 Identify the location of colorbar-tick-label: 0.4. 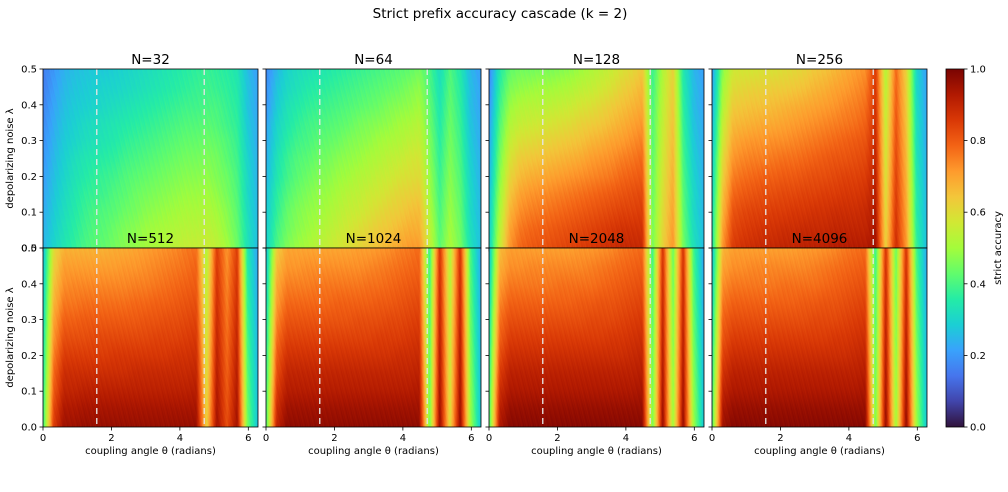
(978, 284).